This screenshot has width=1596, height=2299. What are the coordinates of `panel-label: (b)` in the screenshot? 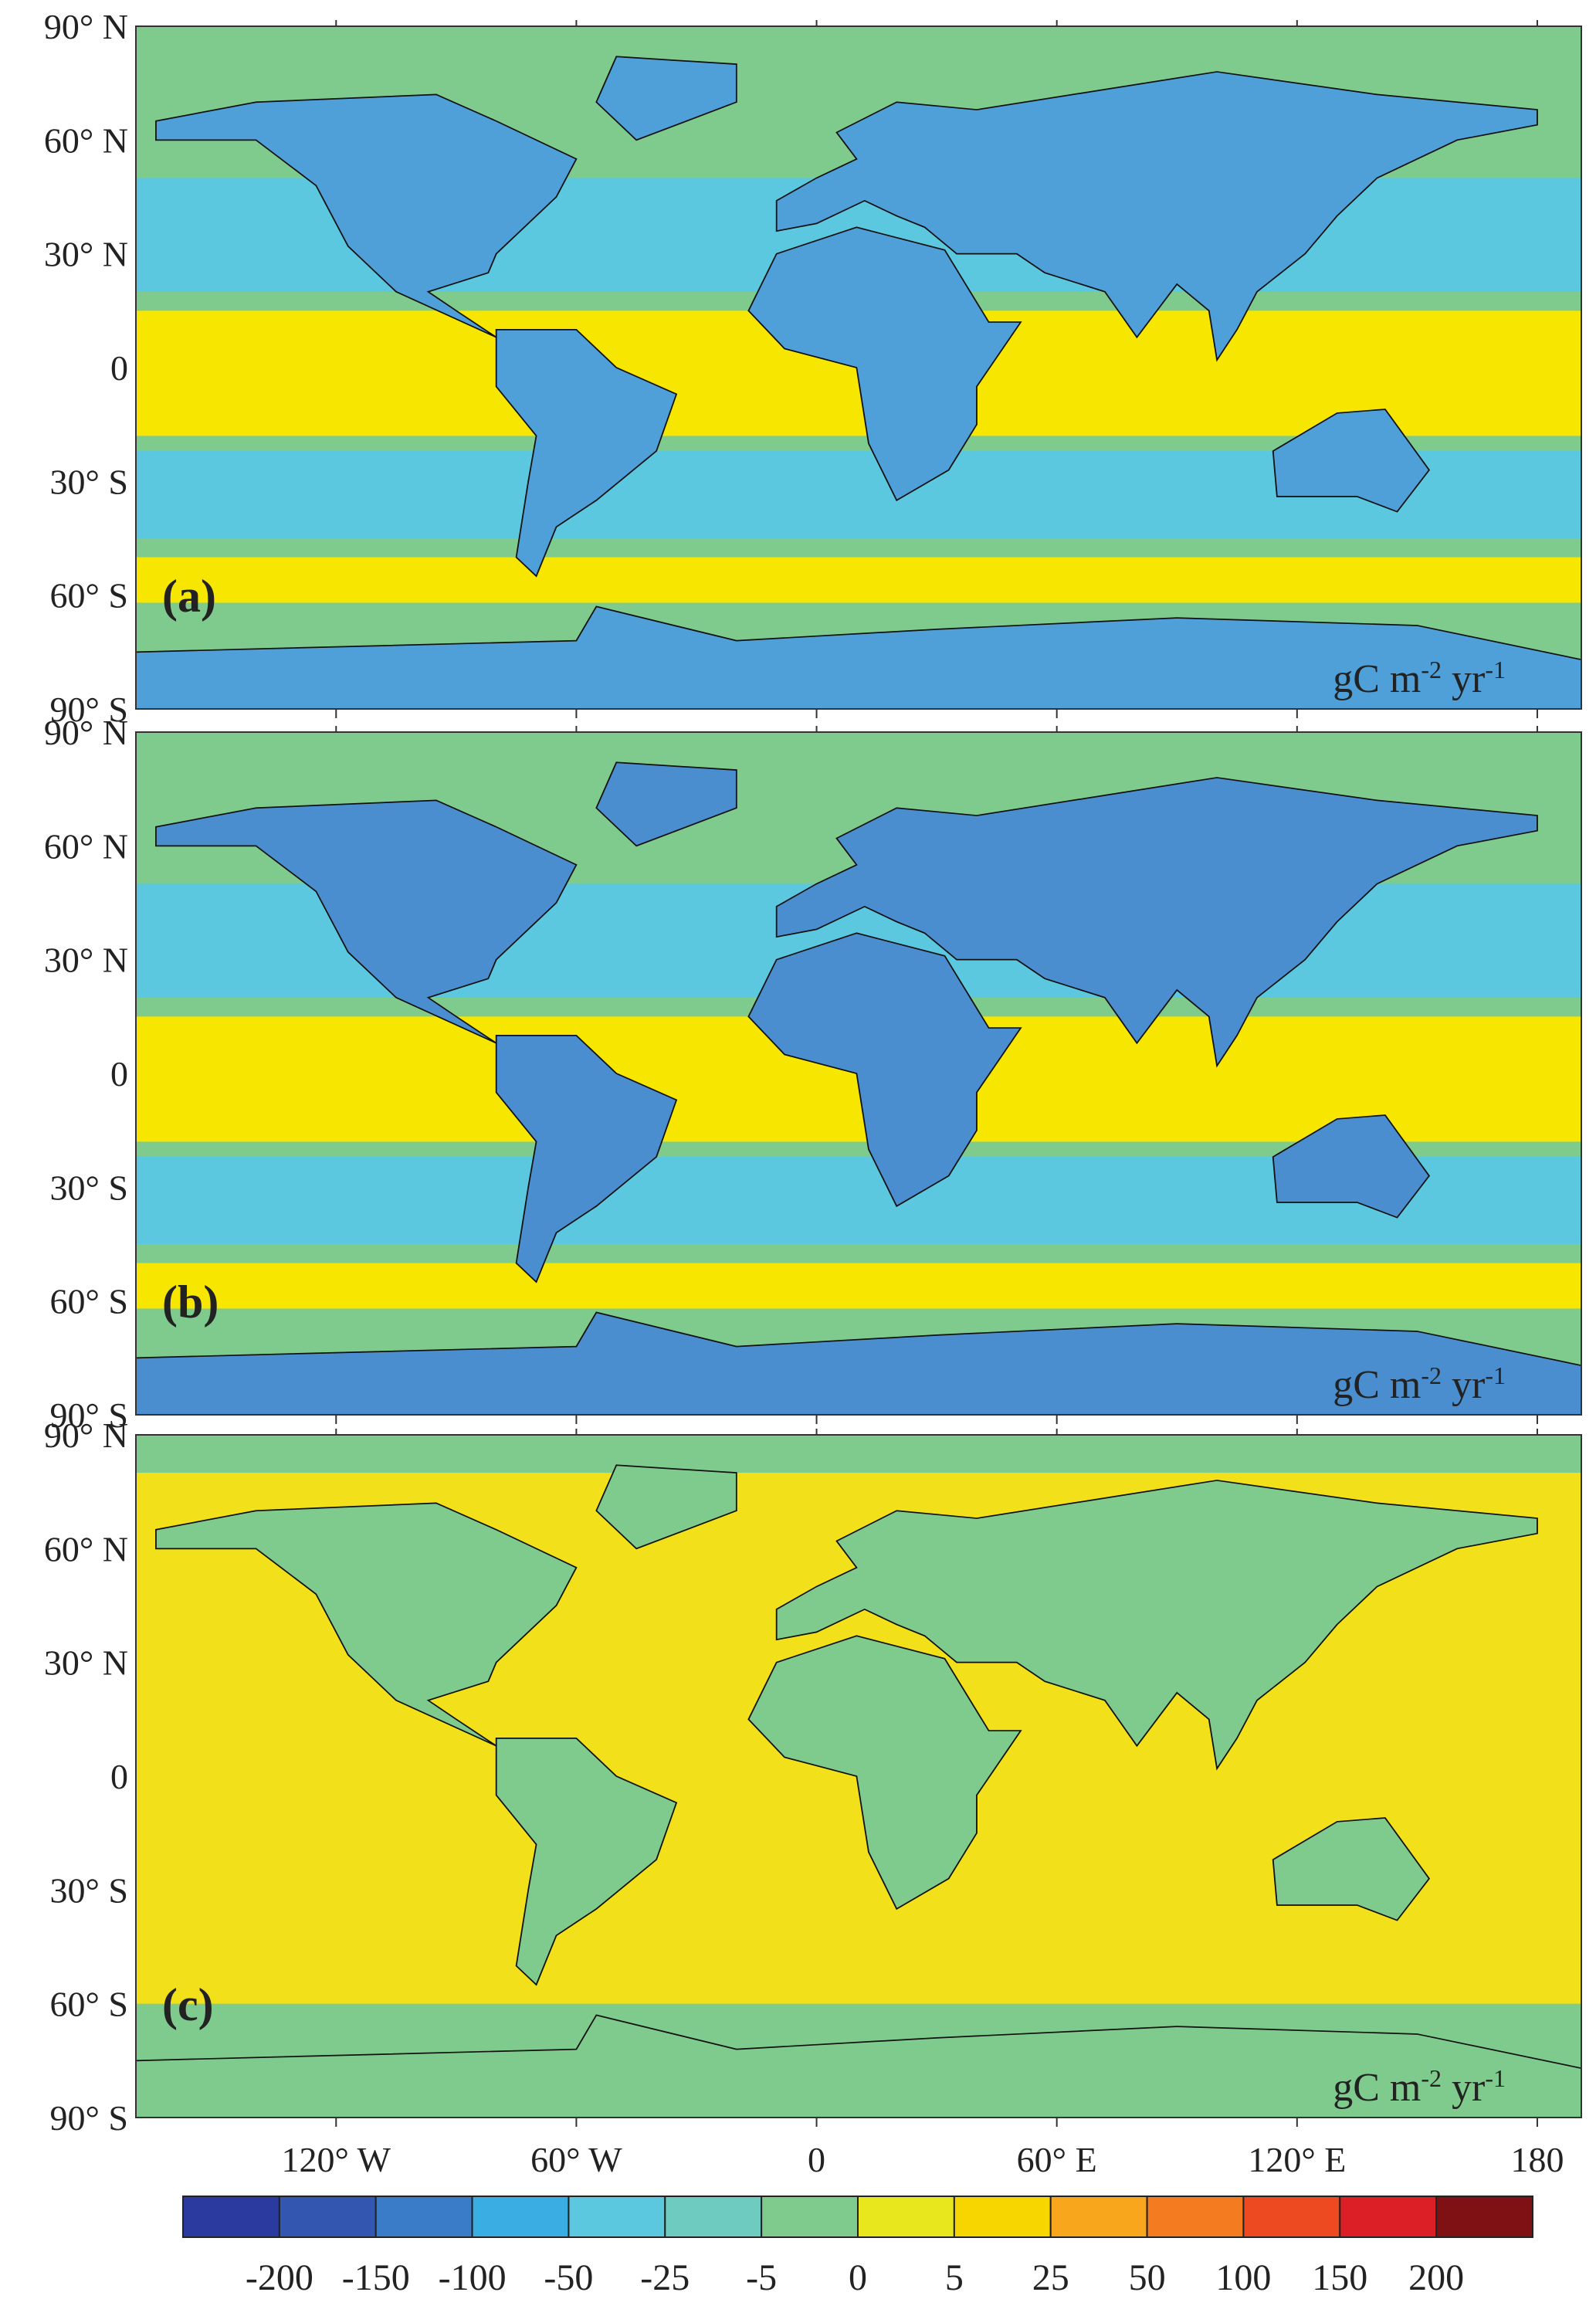 It's located at (190, 1302).